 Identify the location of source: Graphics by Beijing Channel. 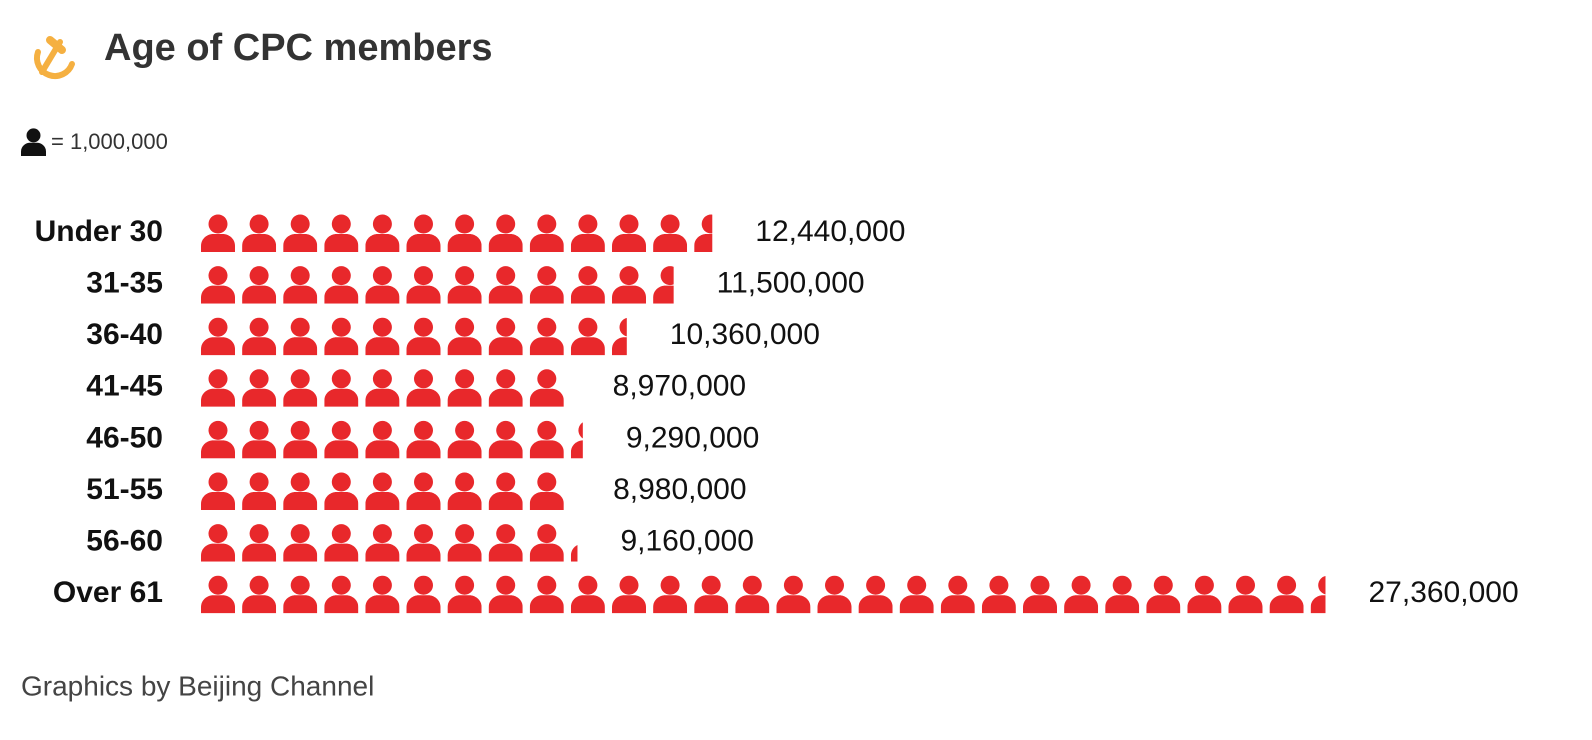
(197, 685).